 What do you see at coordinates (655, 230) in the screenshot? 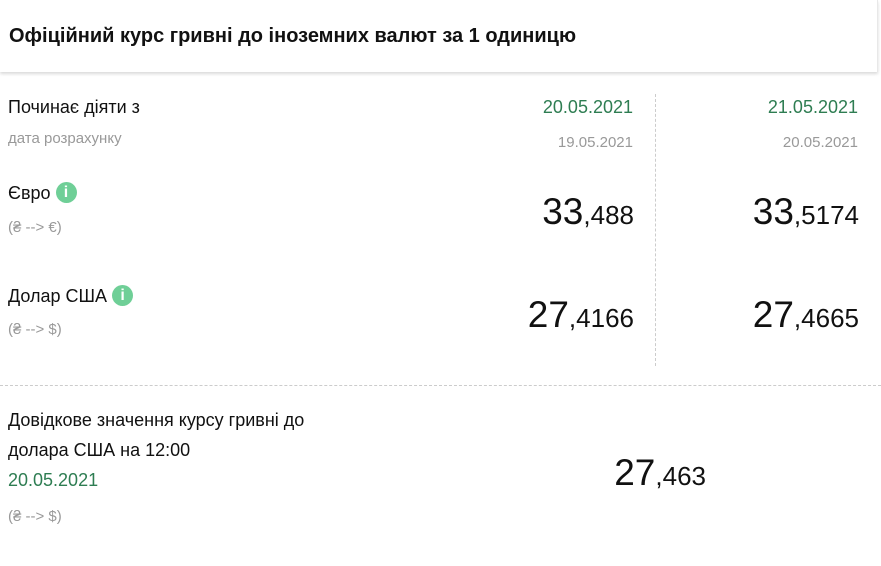
I see `column-divider` at bounding box center [655, 230].